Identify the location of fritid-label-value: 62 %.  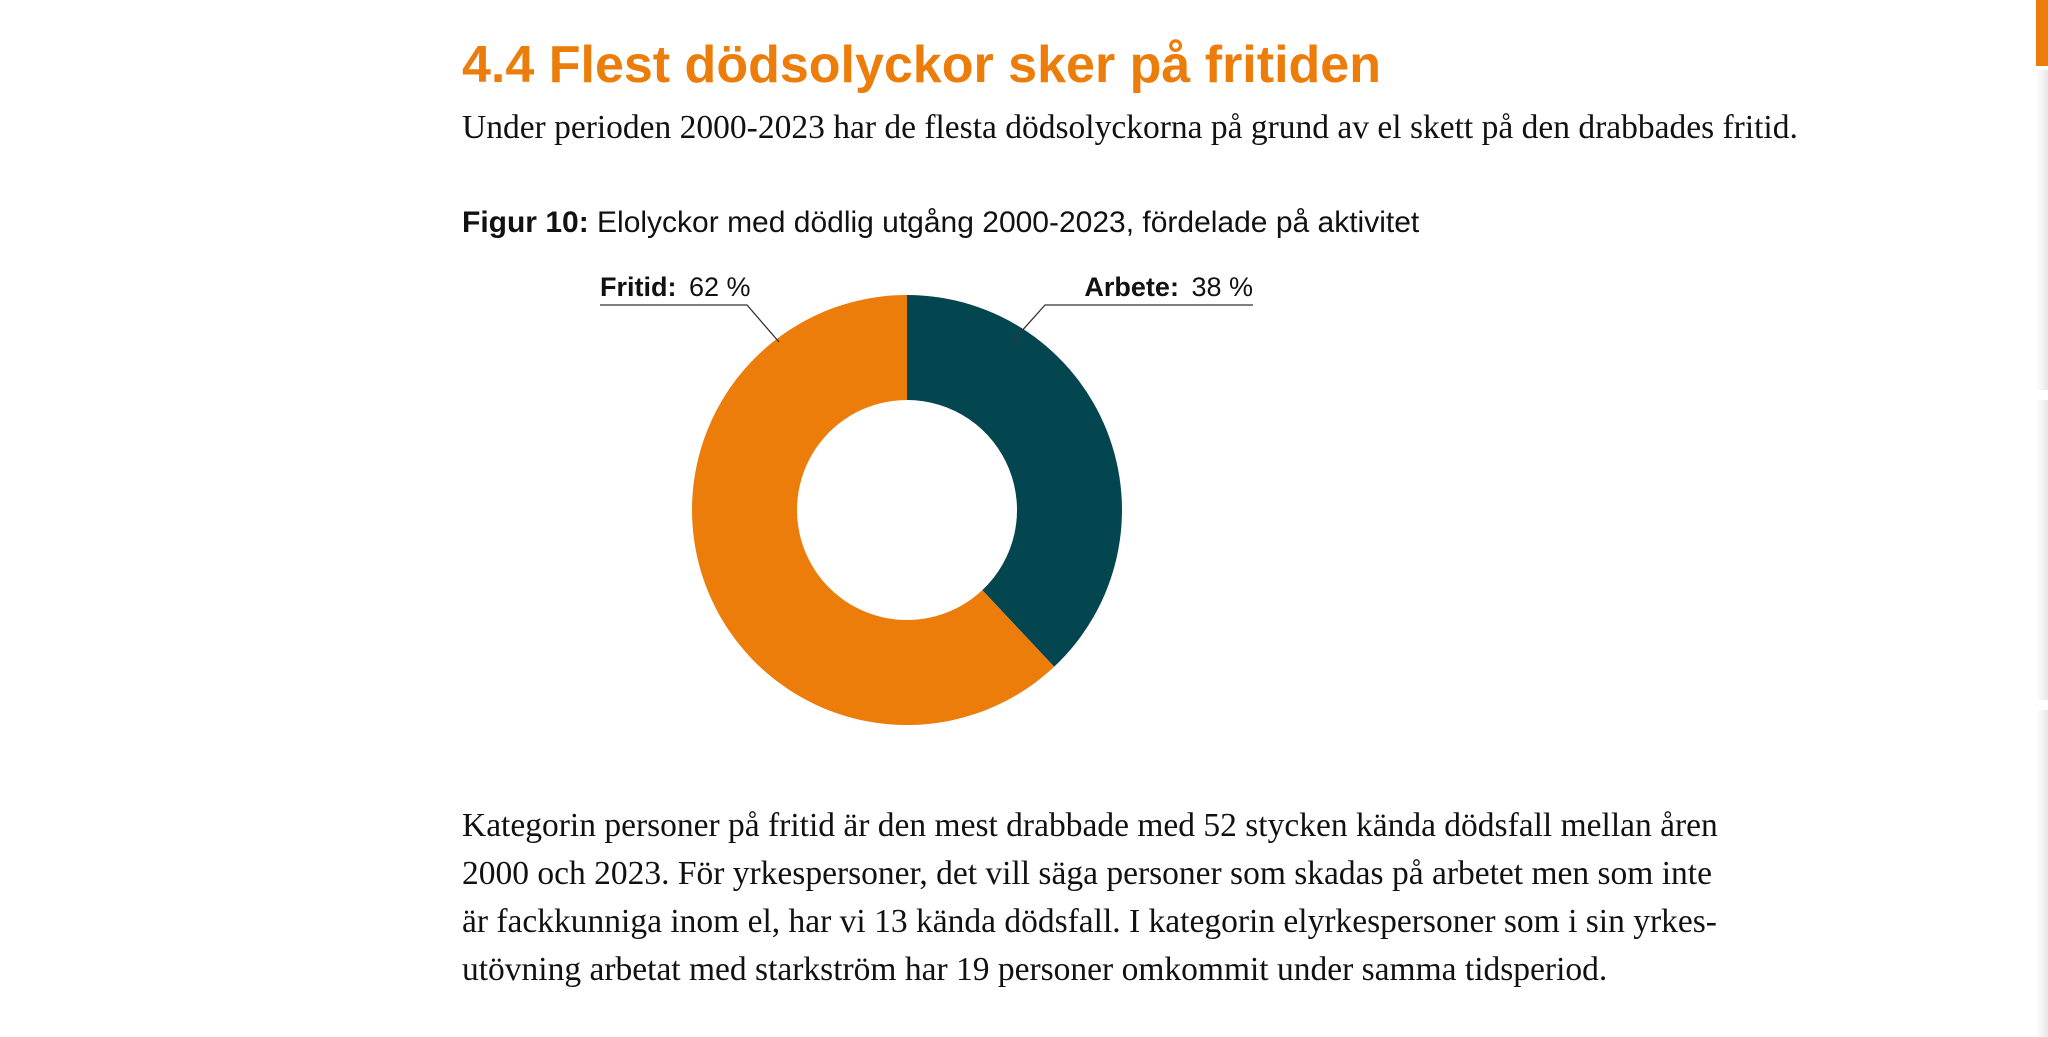
(720, 287).